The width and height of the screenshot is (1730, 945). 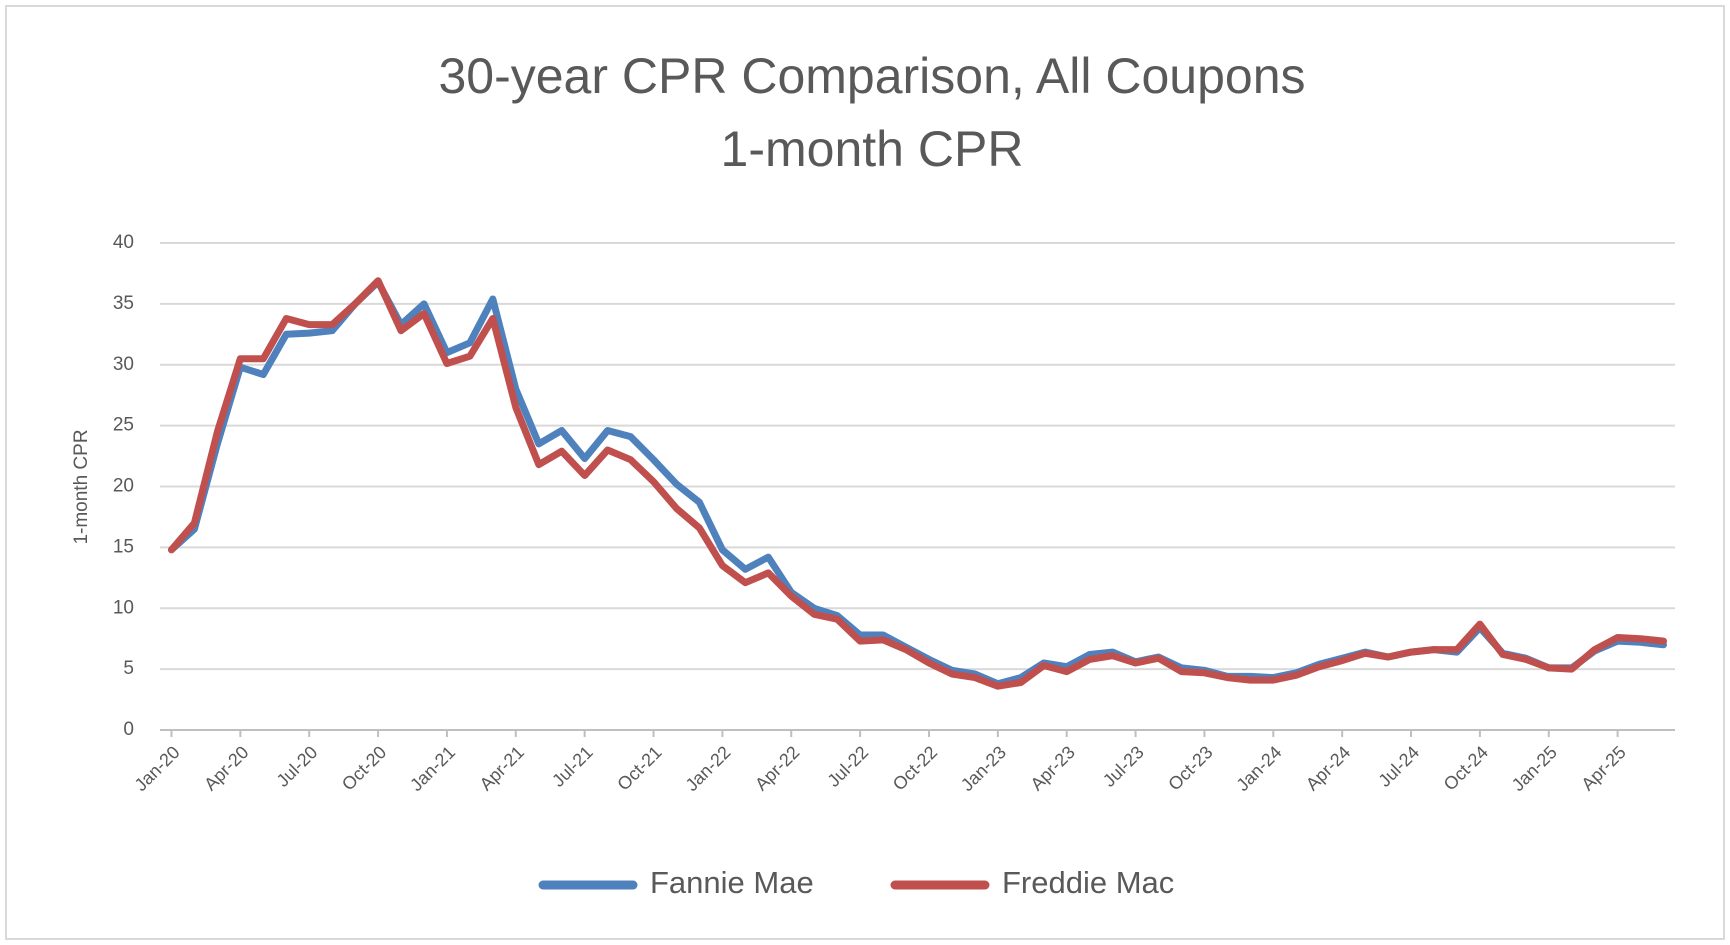 What do you see at coordinates (123, 607) in the screenshot?
I see `y-tick-label: 10` at bounding box center [123, 607].